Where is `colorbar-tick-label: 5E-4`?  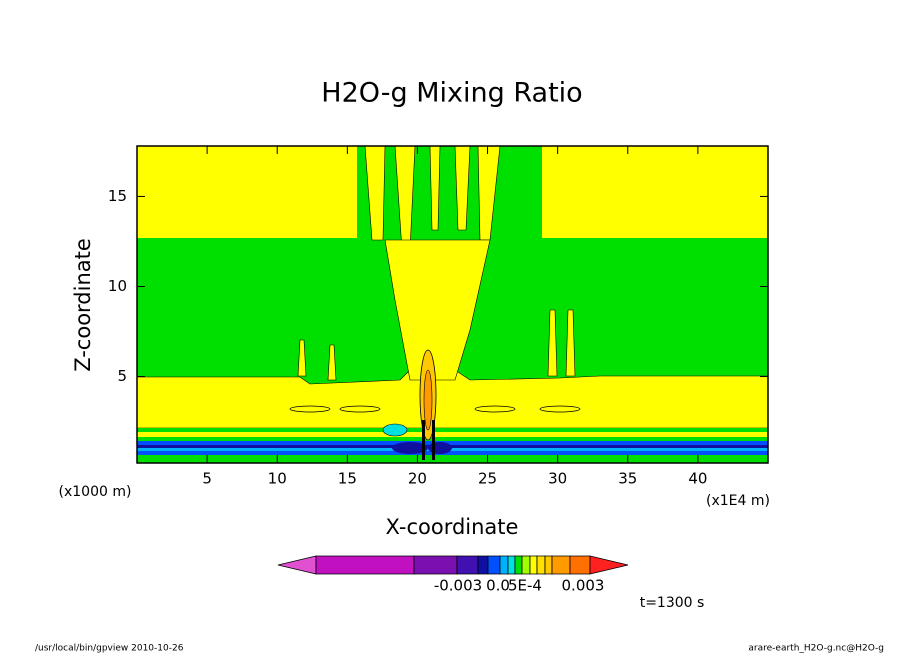
colorbar-tick-label: 5E-4 is located at coordinates (525, 586).